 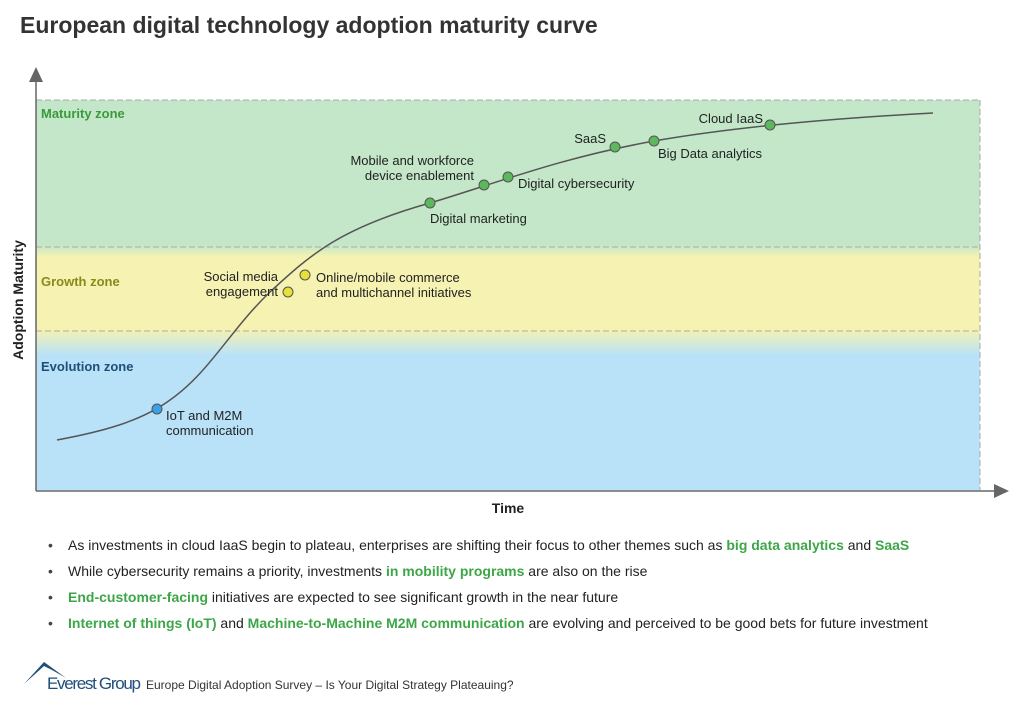 I want to click on node-label: IoT and M2M, so click(x=204, y=415).